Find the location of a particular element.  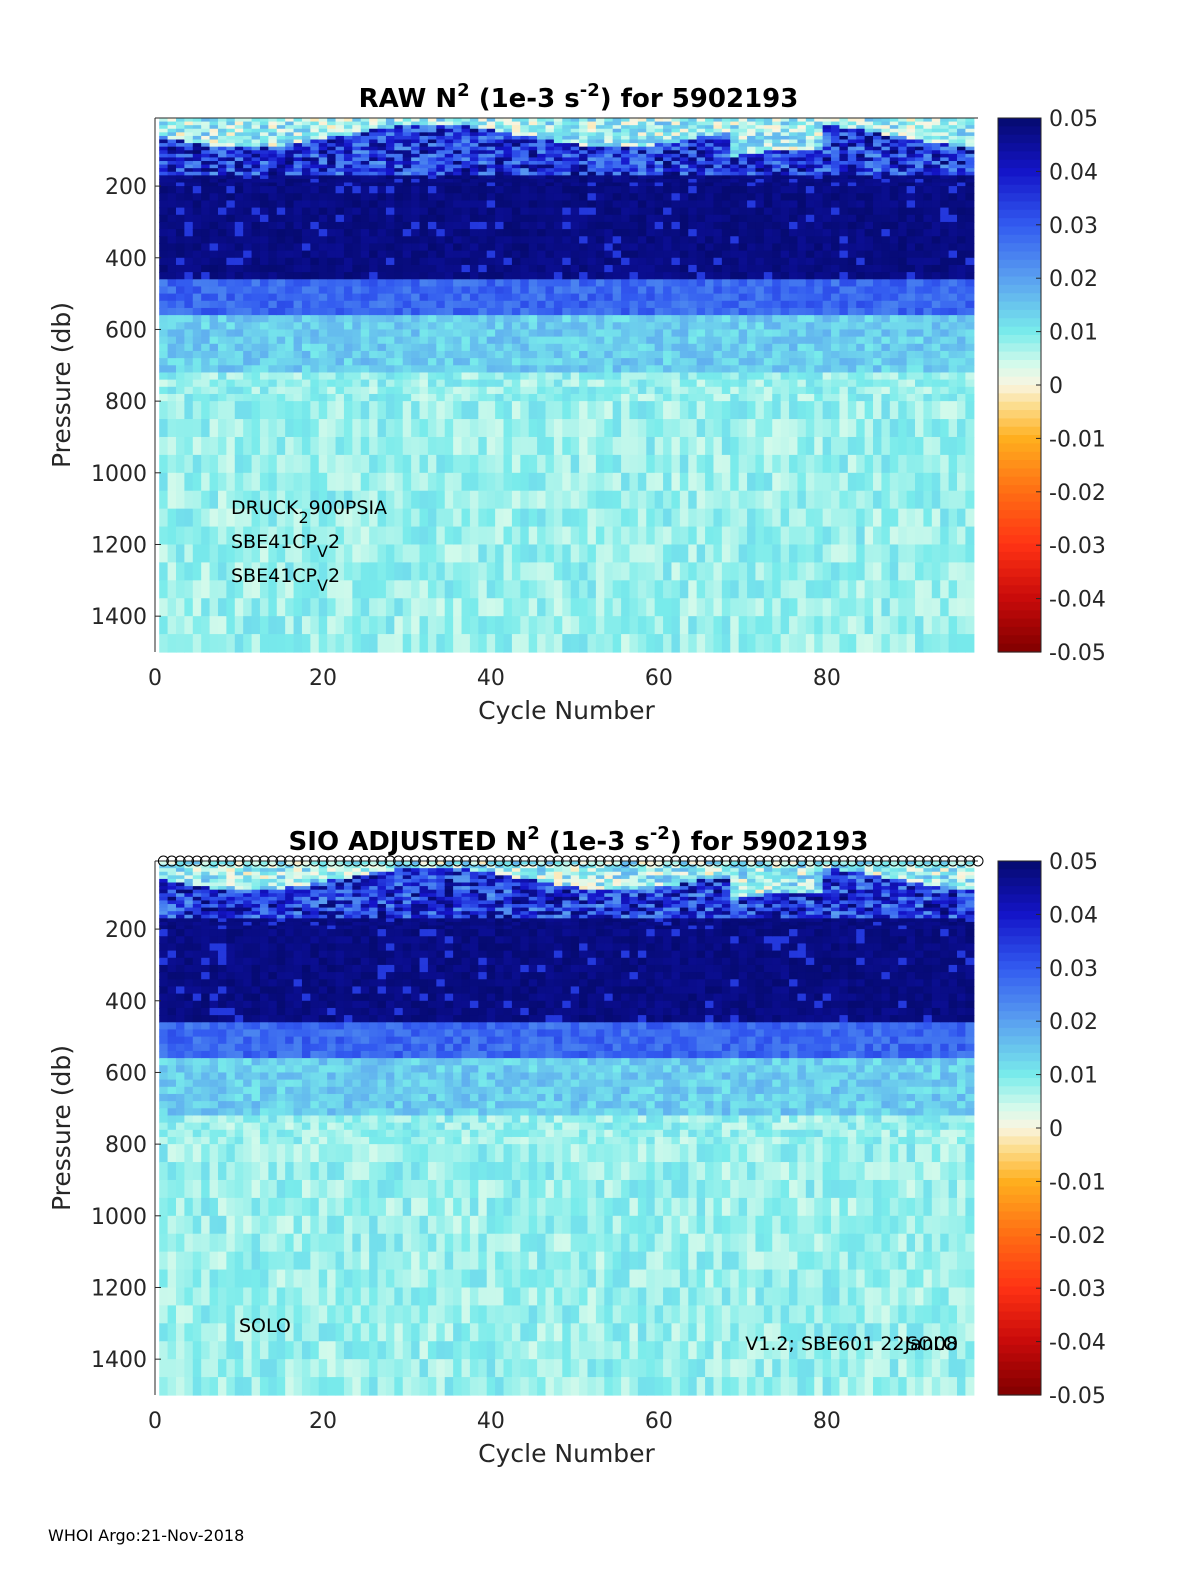

x-tick-label: 60 is located at coordinates (659, 678).